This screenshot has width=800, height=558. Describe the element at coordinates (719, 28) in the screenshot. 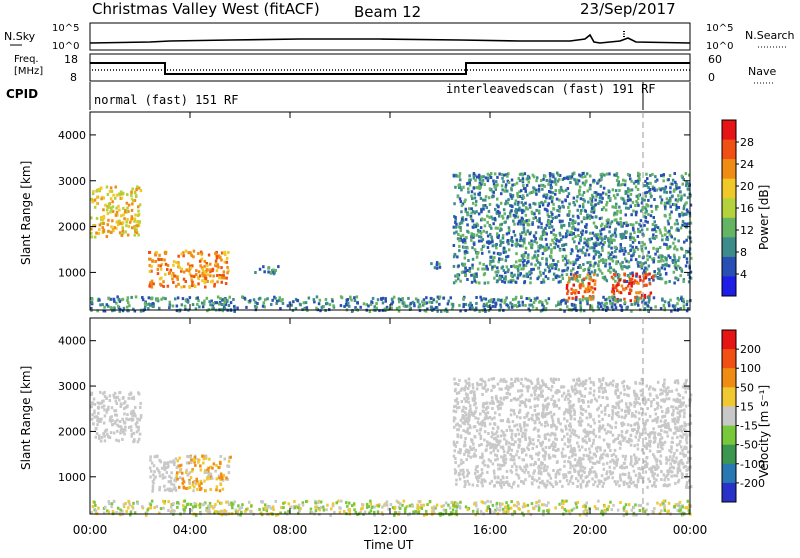

I see `noise-right-tick-top: 10^5` at that location.